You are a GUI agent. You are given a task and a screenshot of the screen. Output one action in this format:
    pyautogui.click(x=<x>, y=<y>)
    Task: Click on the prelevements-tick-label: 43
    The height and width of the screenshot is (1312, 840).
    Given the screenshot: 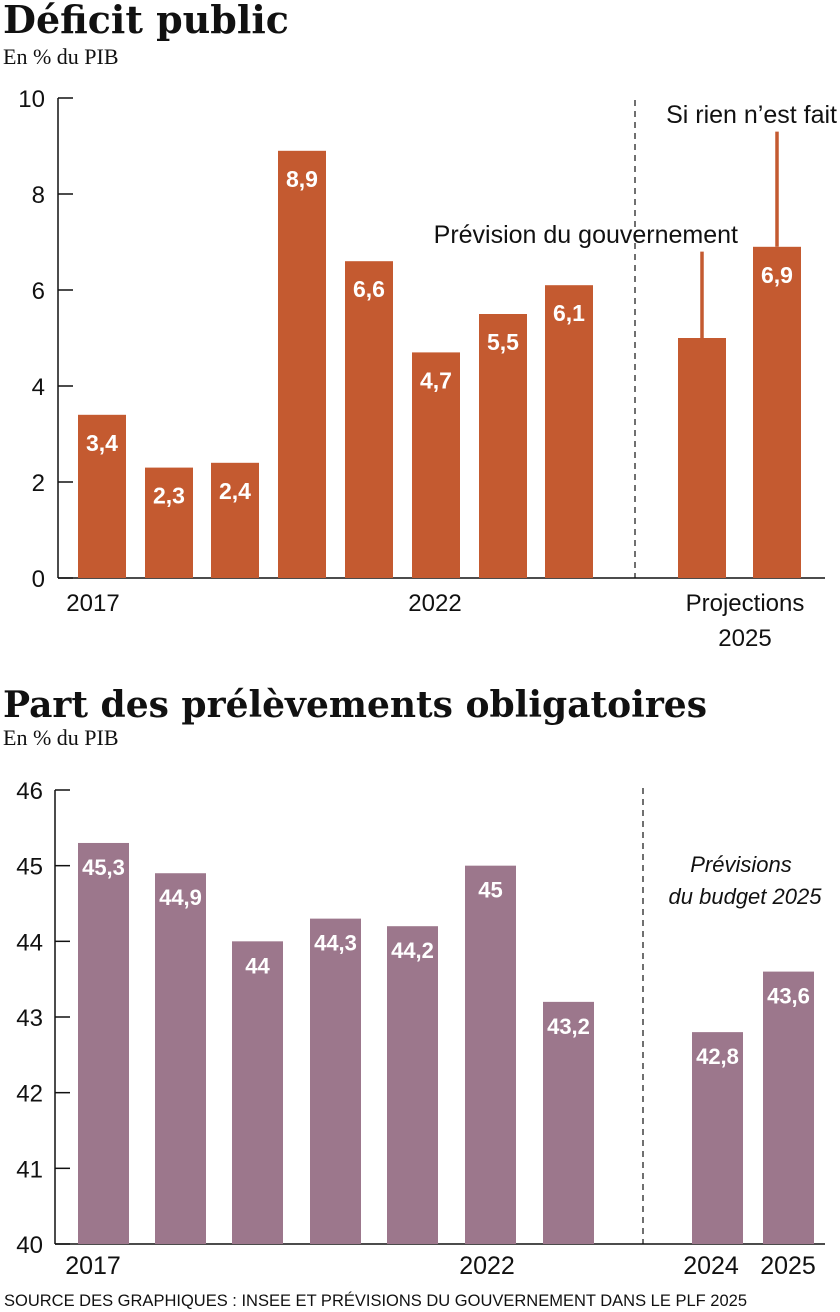 What is the action you would take?
    pyautogui.click(x=29, y=1018)
    